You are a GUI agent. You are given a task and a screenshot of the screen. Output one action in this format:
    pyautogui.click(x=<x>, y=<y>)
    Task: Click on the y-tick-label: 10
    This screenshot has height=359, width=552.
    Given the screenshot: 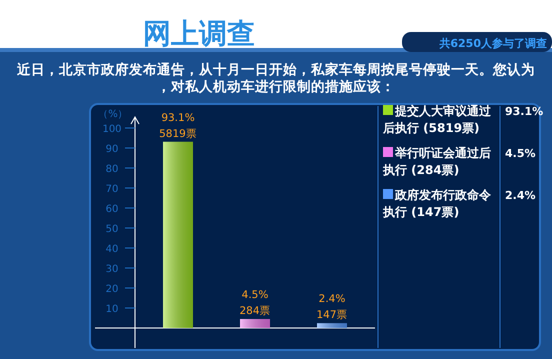 What is the action you would take?
    pyautogui.click(x=112, y=309)
    